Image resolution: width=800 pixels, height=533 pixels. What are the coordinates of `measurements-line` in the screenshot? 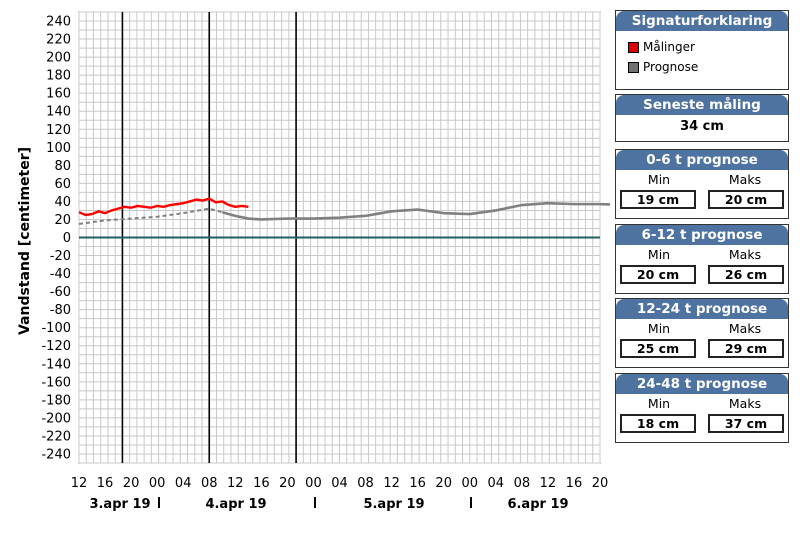 It's located at (163, 207).